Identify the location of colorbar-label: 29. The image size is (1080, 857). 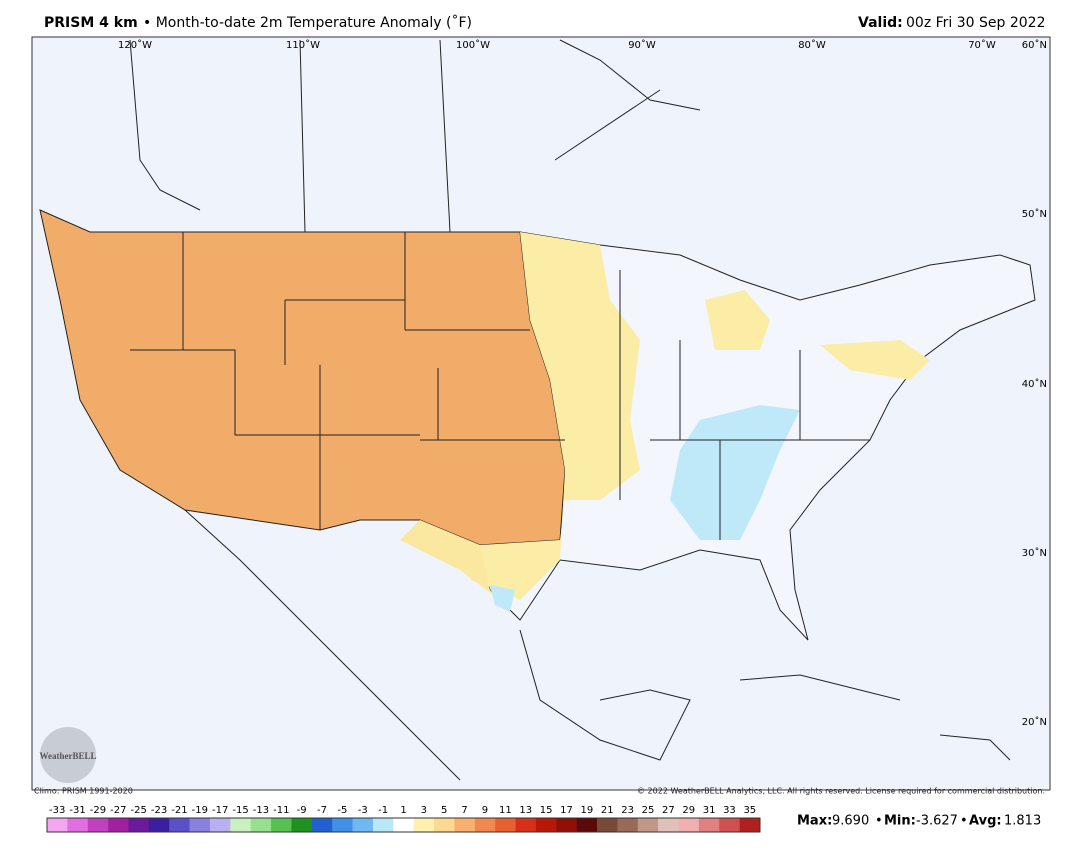
(688, 810).